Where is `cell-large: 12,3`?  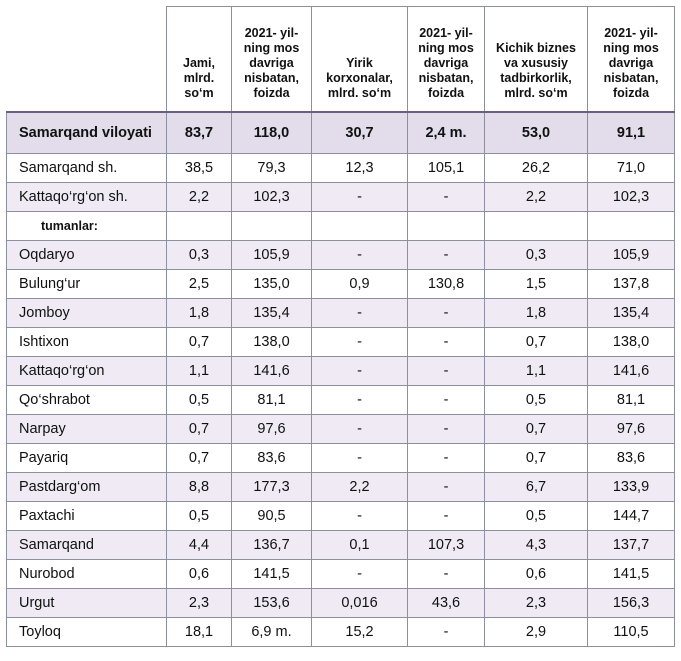 cell-large: 12,3 is located at coordinates (359, 168).